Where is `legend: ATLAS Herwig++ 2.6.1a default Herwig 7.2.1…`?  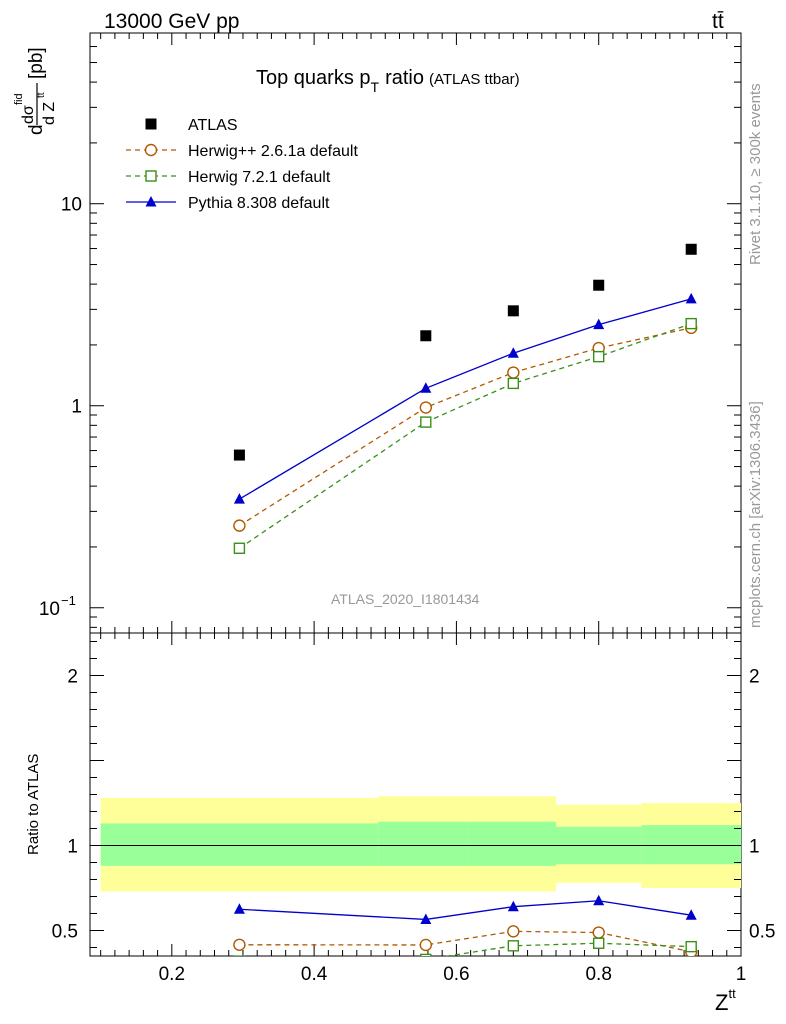 legend: ATLAS Herwig++ 2.6.1a default Herwig 7.2.1… is located at coordinates (242, 164).